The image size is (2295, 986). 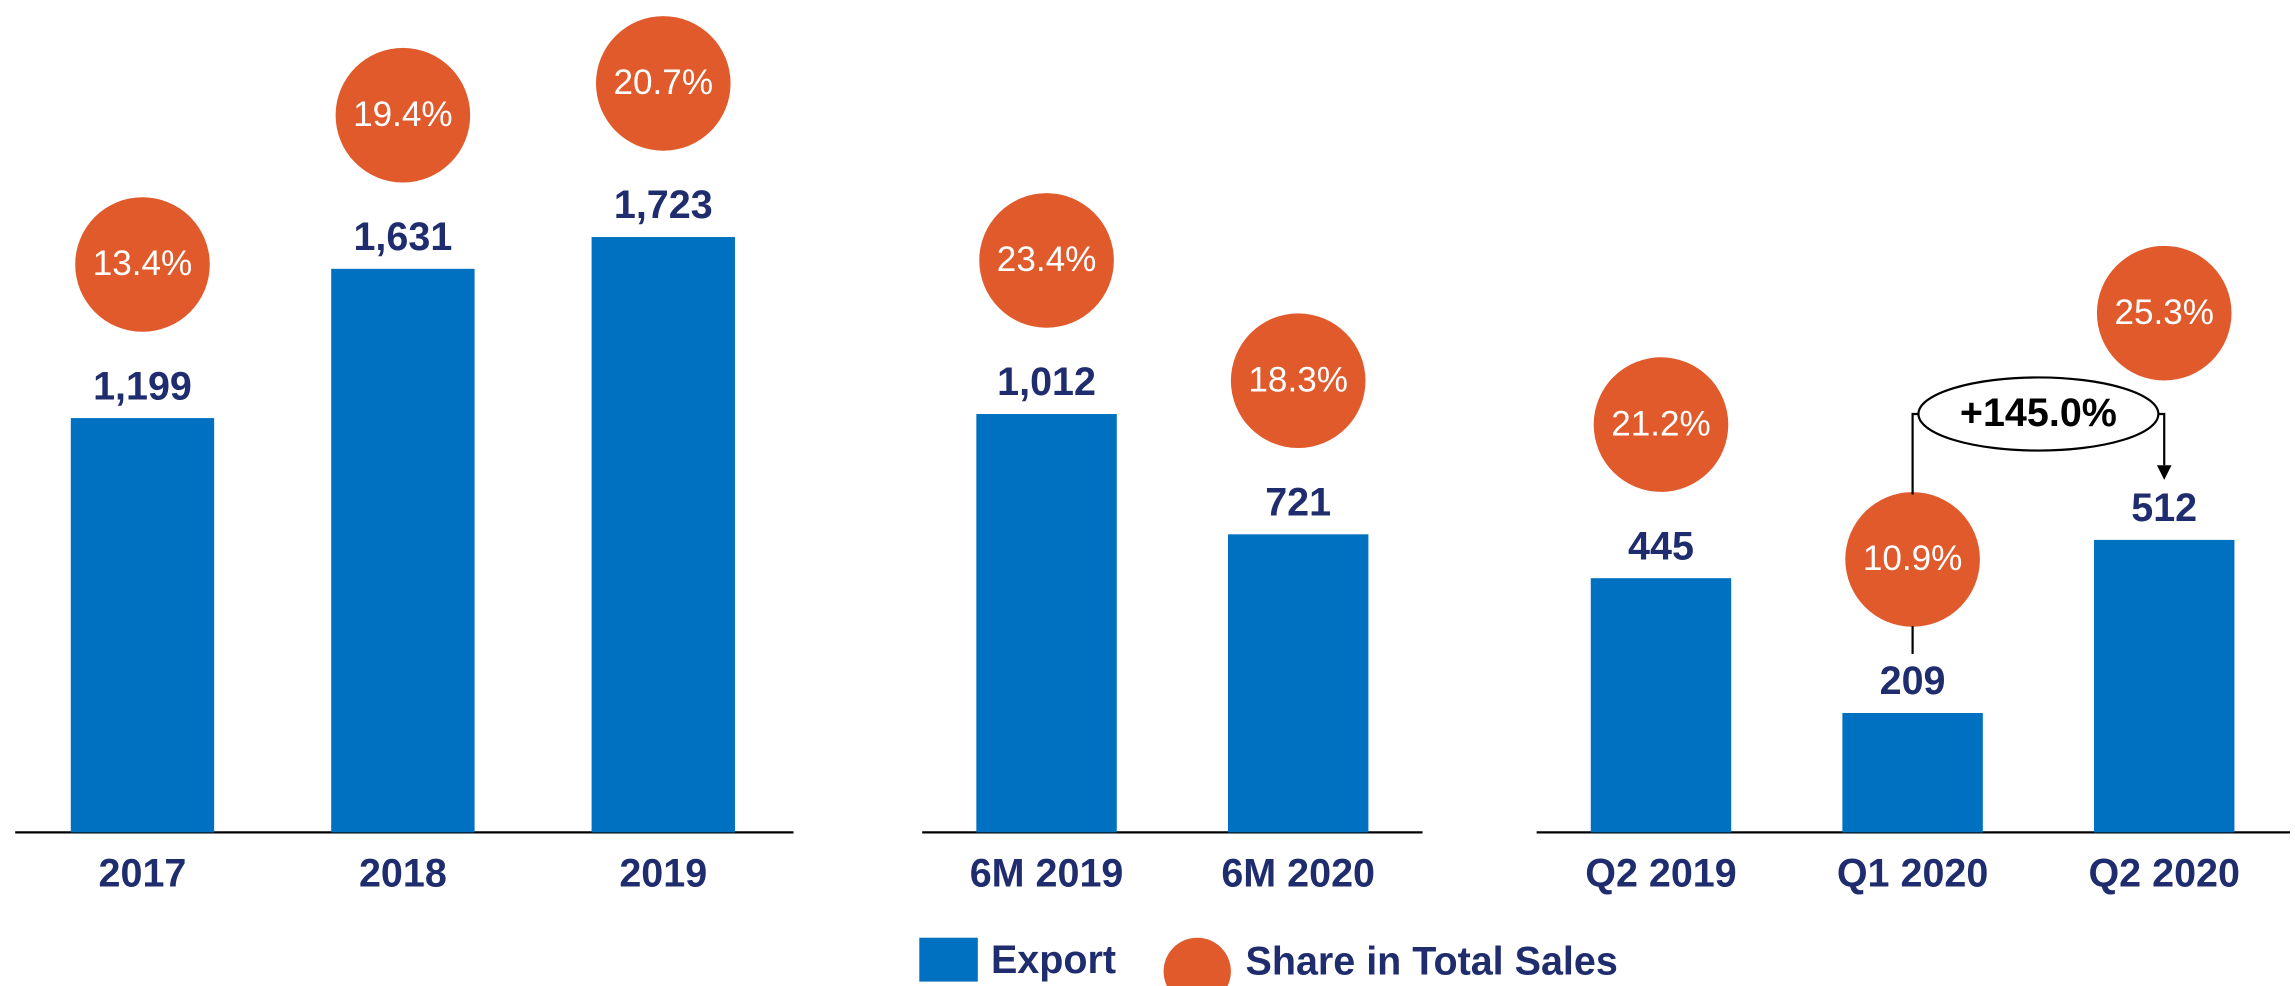 I want to click on x-tick-label: 2019, so click(x=663, y=874).